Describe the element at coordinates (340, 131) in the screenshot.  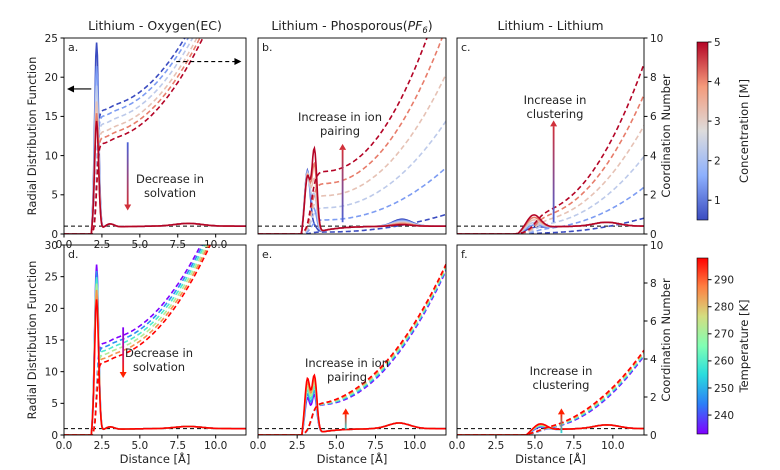
I see `annotation-text: pairing` at that location.